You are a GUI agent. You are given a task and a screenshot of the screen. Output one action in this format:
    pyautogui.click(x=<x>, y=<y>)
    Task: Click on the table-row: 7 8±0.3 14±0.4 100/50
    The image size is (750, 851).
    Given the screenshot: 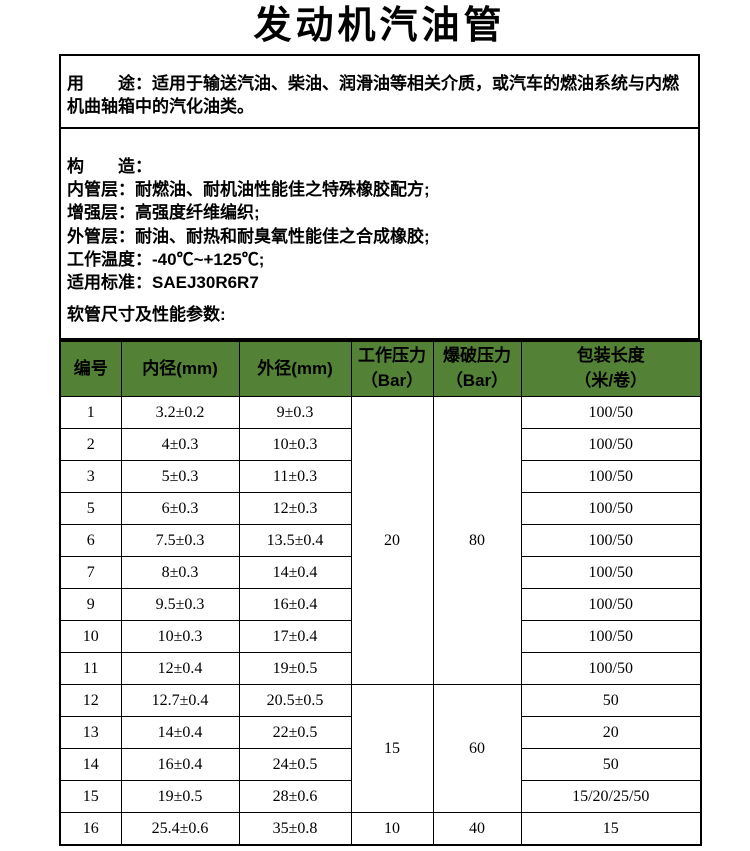 What is the action you would take?
    pyautogui.click(x=380, y=572)
    